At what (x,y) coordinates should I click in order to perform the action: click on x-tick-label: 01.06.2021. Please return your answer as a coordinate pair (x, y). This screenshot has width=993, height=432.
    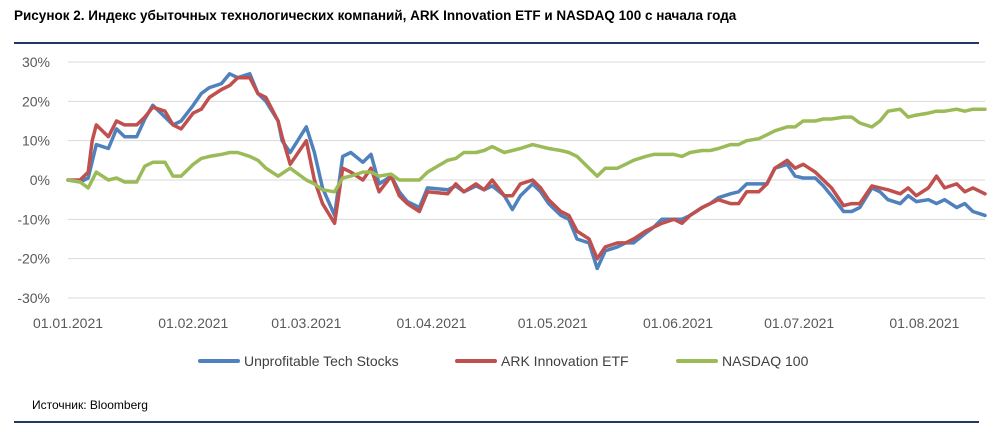
    Looking at the image, I should click on (678, 323).